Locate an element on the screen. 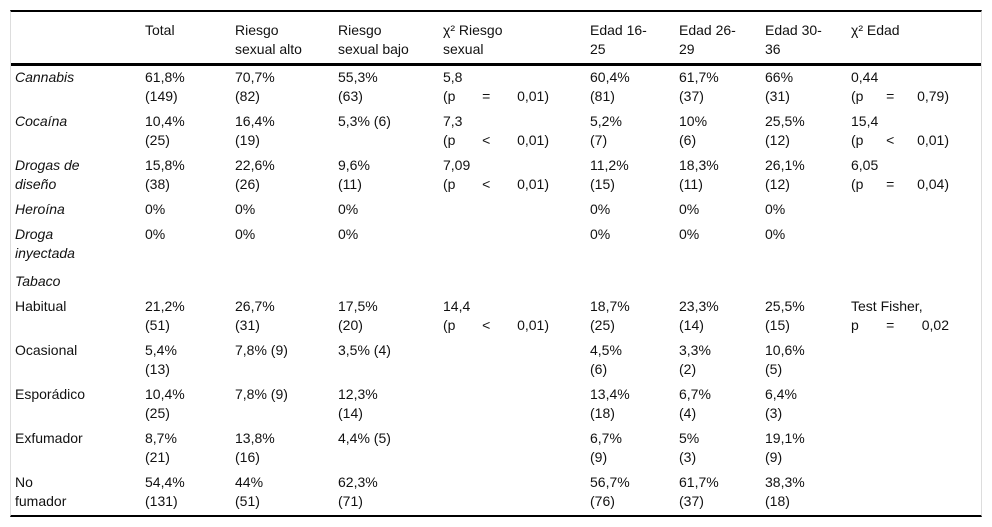 This screenshot has height=527, width=992. cell-value: 10,4% is located at coordinates (165, 394).